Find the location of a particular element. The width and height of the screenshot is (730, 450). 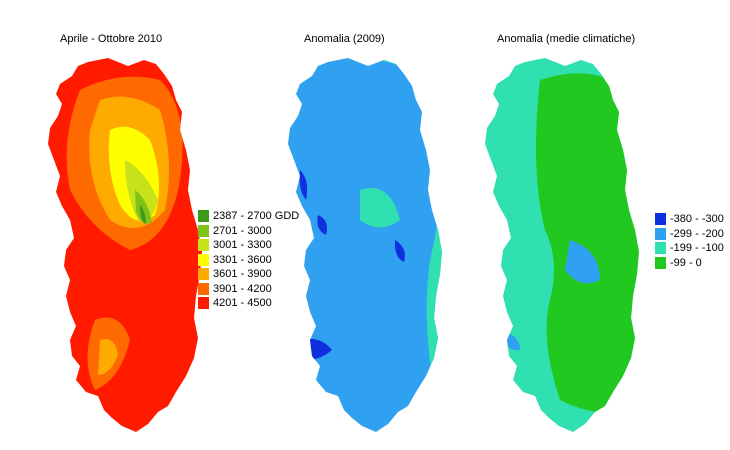

legend-item: 2387 - 2700 GDD is located at coordinates (248, 216).